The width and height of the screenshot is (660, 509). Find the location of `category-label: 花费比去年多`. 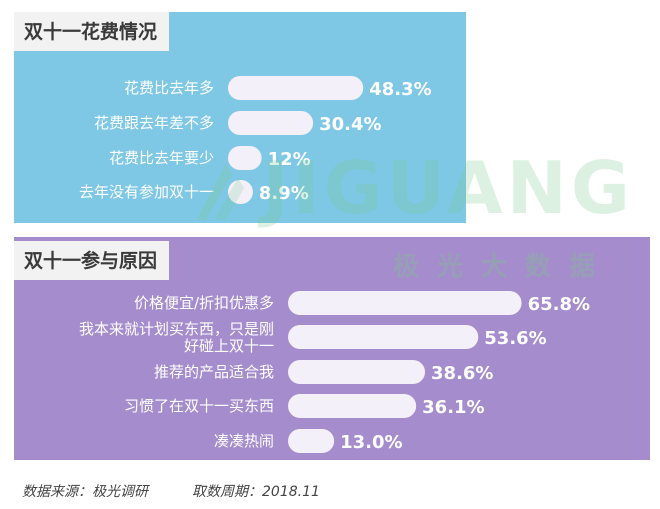

category-label: 花费比去年多 is located at coordinates (169, 88).